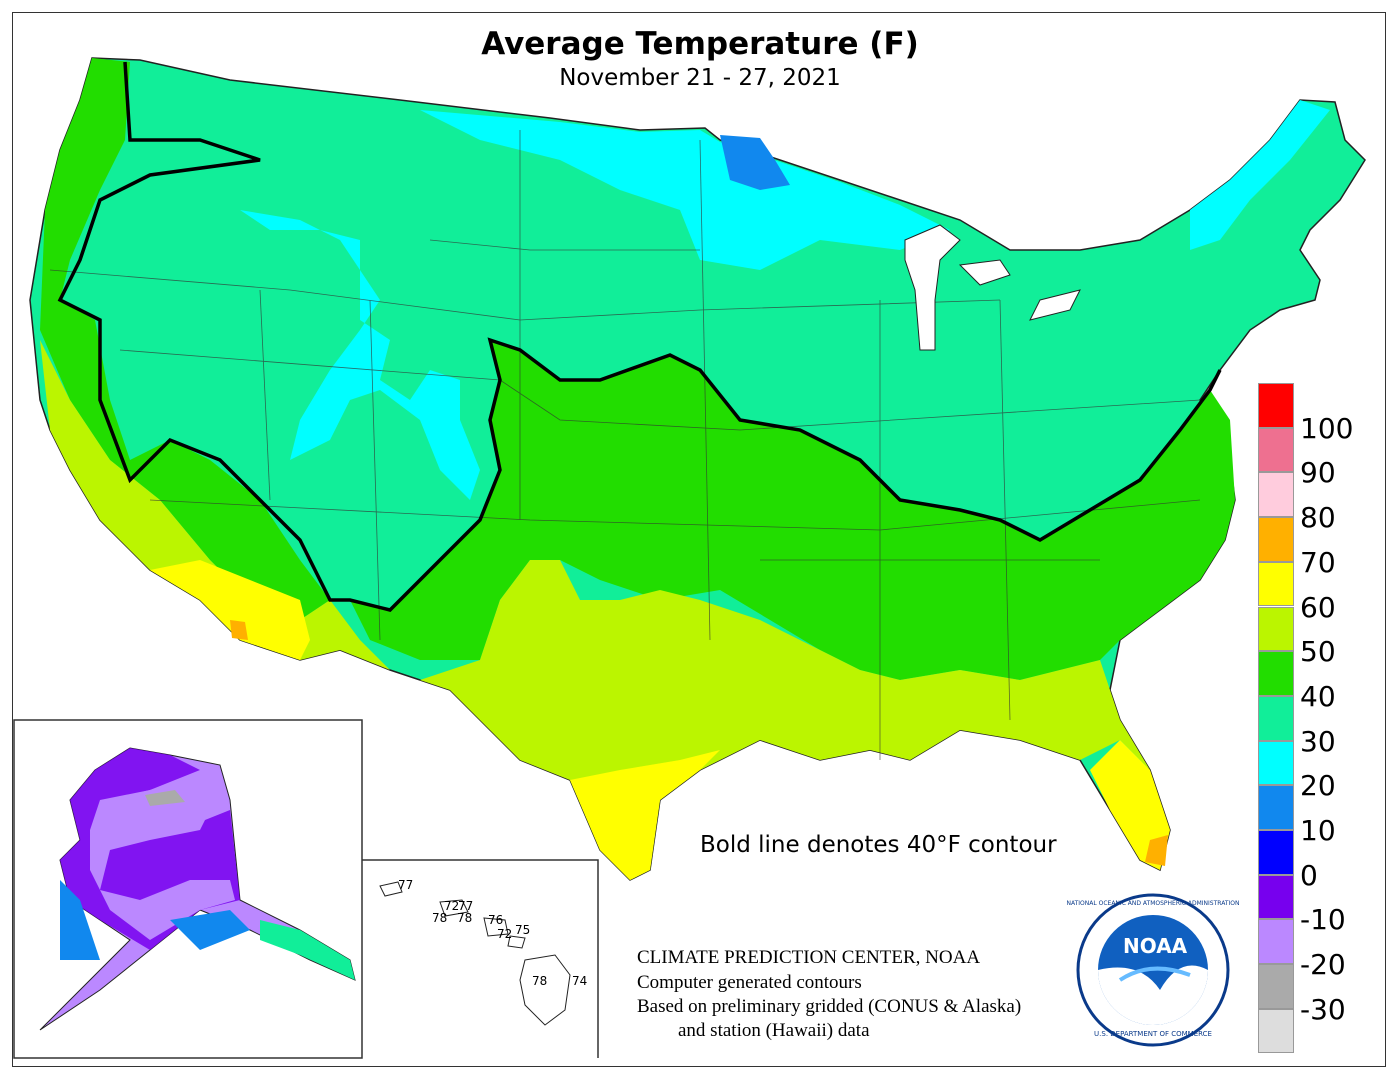 The image size is (1400, 1081). I want to click on hawaii-inset-box, so click(480, 958).